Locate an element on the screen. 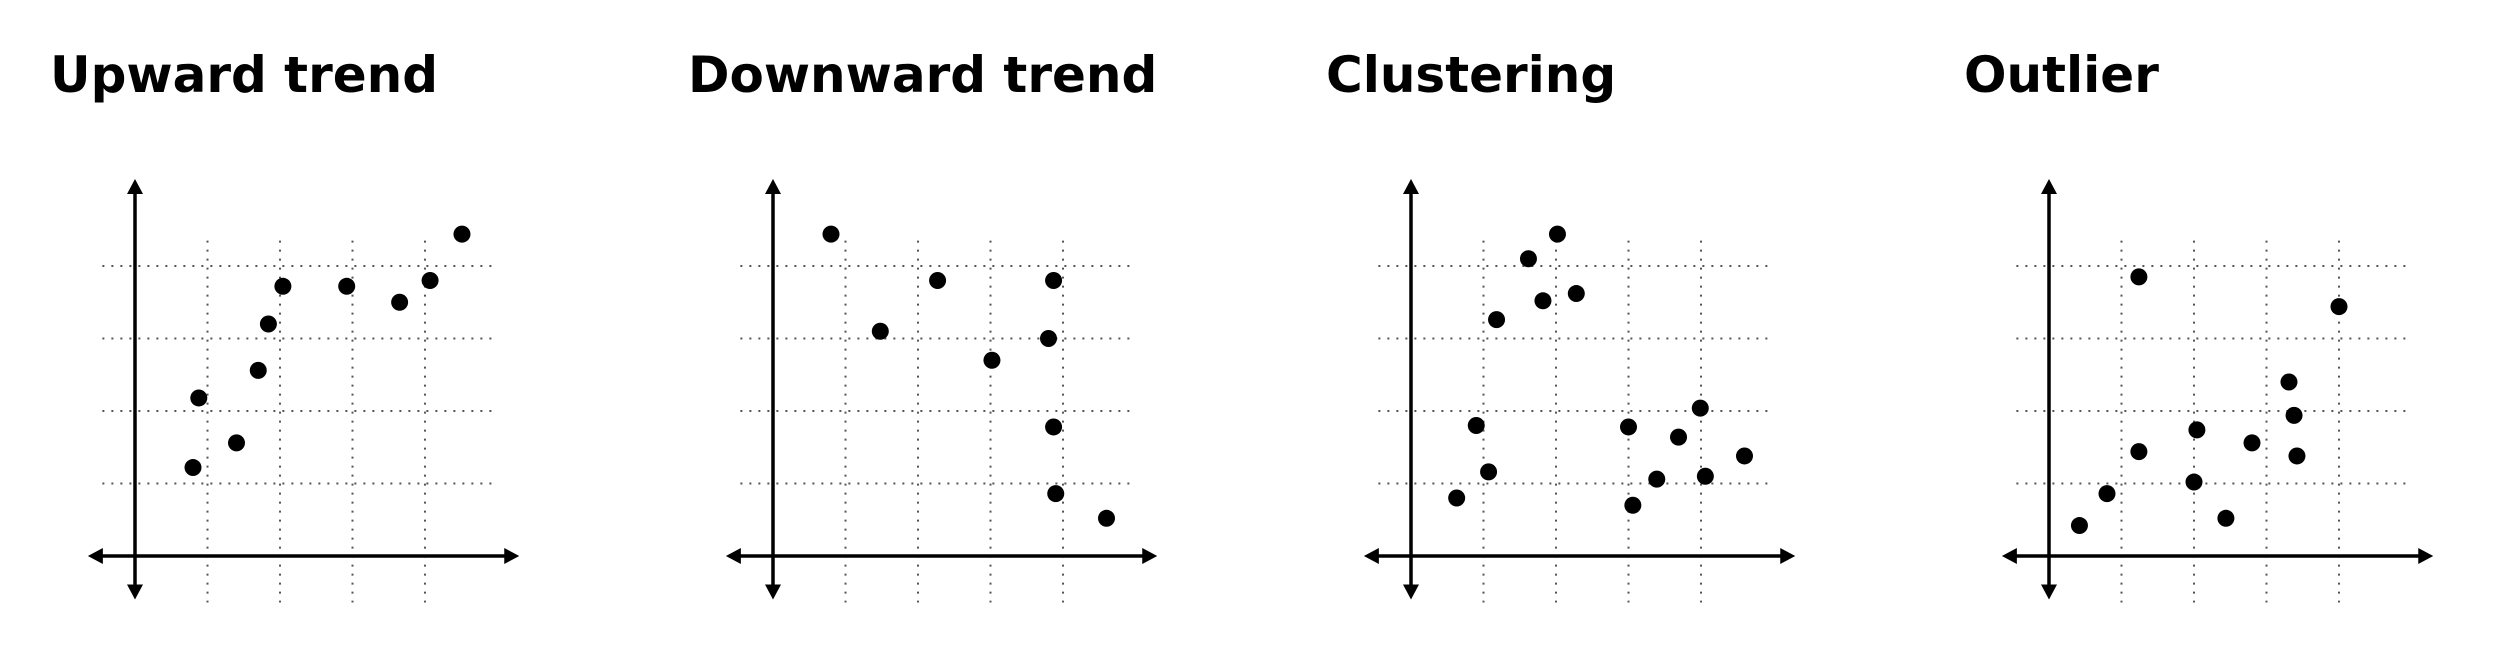 The image size is (2494, 672). chart-title: Outlier is located at coordinates (2061, 75).